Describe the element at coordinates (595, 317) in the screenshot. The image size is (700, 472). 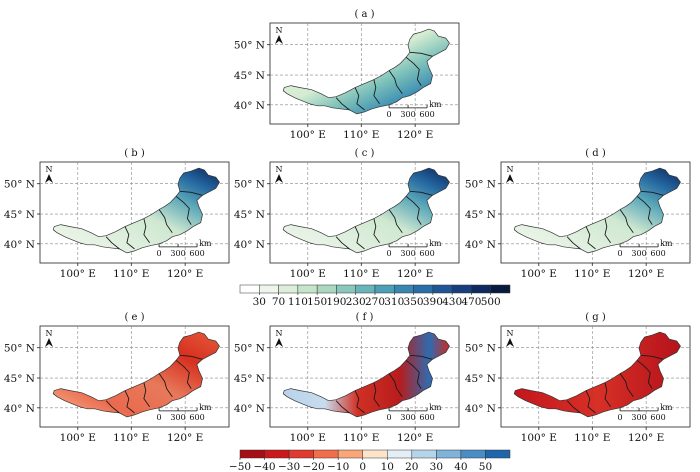
I see `panel-label: ( g )` at that location.